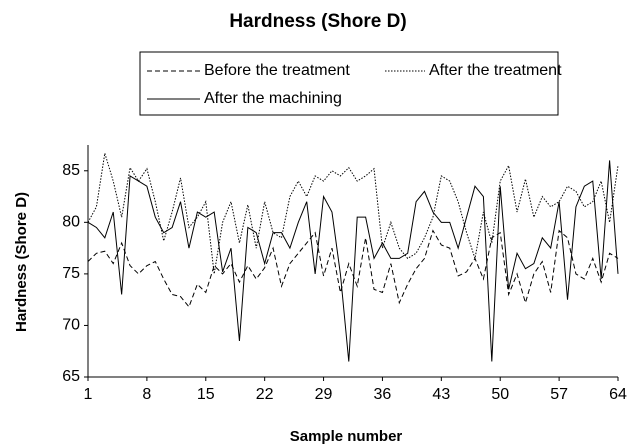  Describe the element at coordinates (349, 83) in the screenshot. I see `legend-box` at that location.